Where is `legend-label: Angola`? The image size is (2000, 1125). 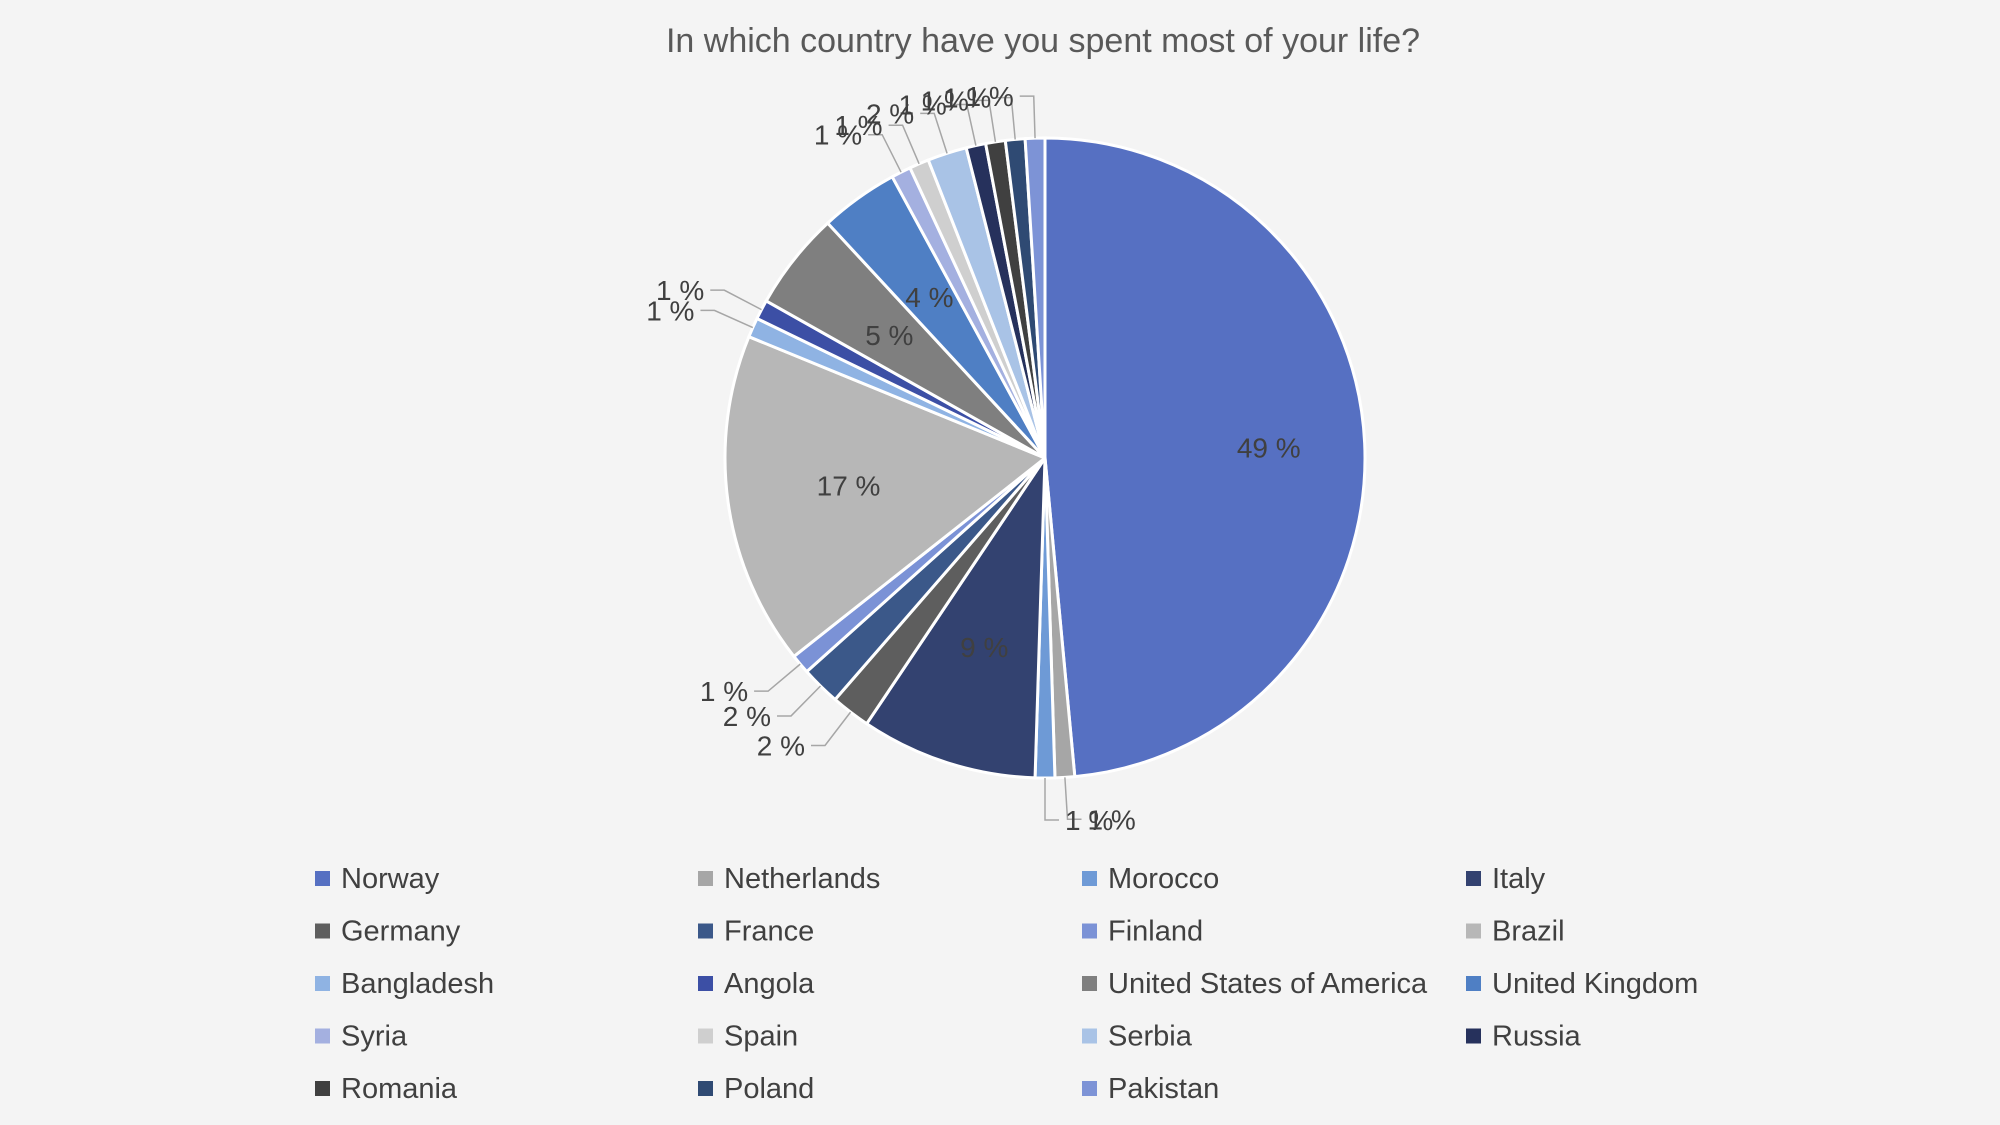 legend-label: Angola is located at coordinates (769, 984).